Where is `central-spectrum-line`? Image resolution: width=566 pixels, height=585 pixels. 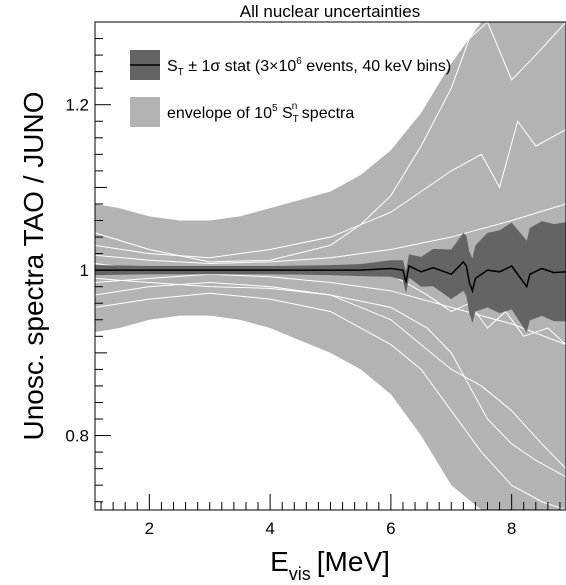
central-spectrum-line is located at coordinates (330, 277).